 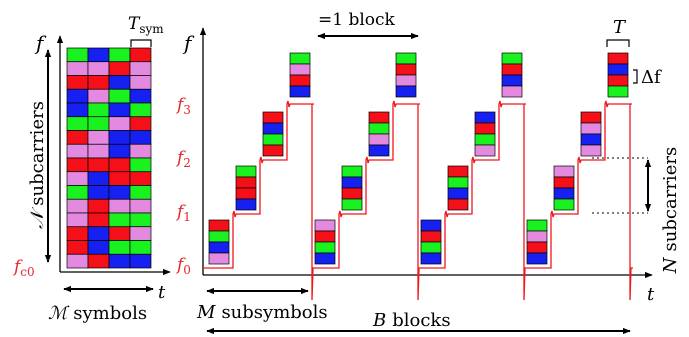 What do you see at coordinates (183, 266) in the screenshot?
I see `f0-label: f0` at bounding box center [183, 266].